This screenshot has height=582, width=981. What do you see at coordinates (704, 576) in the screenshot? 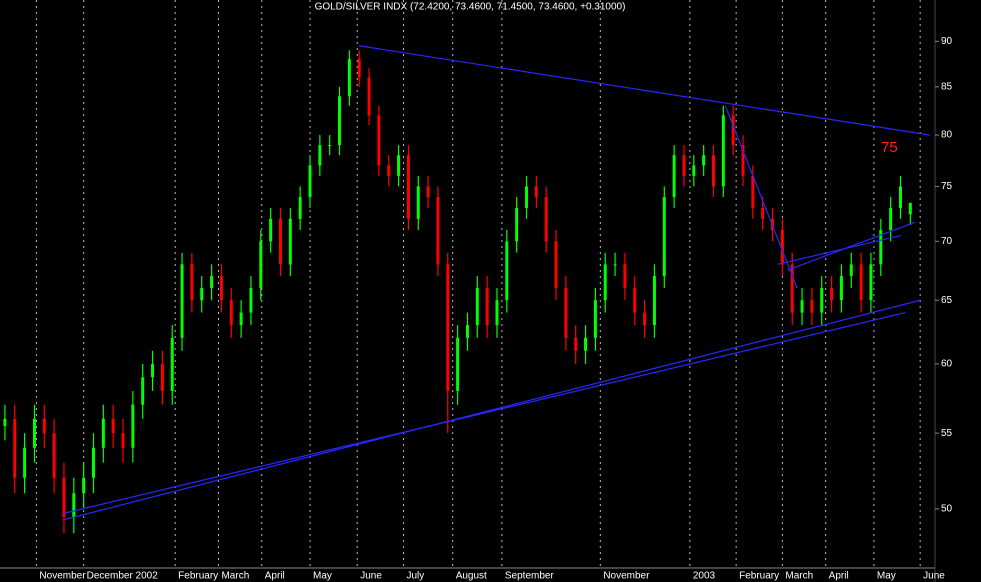
I see `x-tick-label: 2003` at bounding box center [704, 576].